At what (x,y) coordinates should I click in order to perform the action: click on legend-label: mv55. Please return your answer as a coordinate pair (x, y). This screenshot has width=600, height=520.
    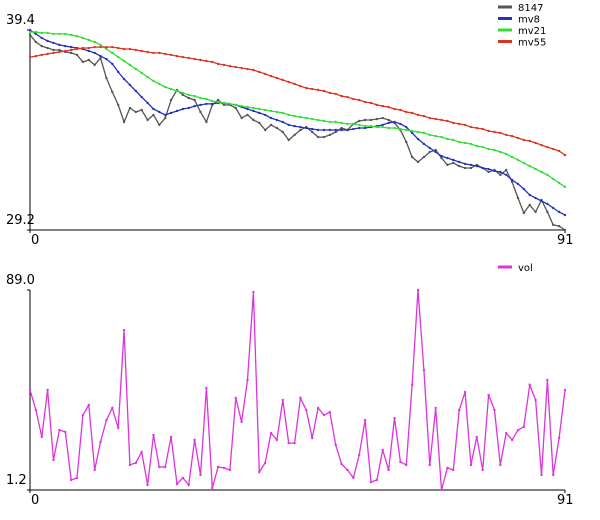
    Looking at the image, I should click on (532, 43).